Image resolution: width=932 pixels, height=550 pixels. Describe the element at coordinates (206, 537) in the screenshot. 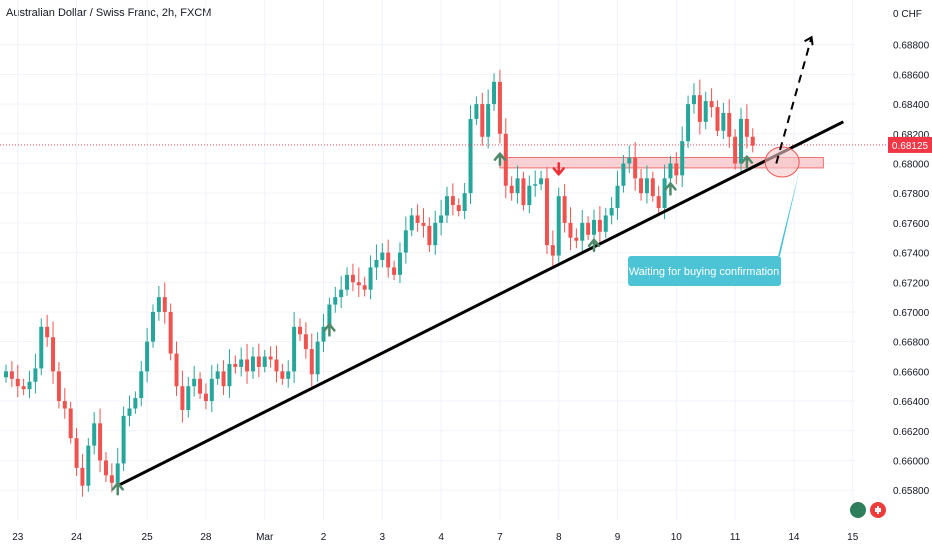

I see `x-tick-label: 28` at that location.